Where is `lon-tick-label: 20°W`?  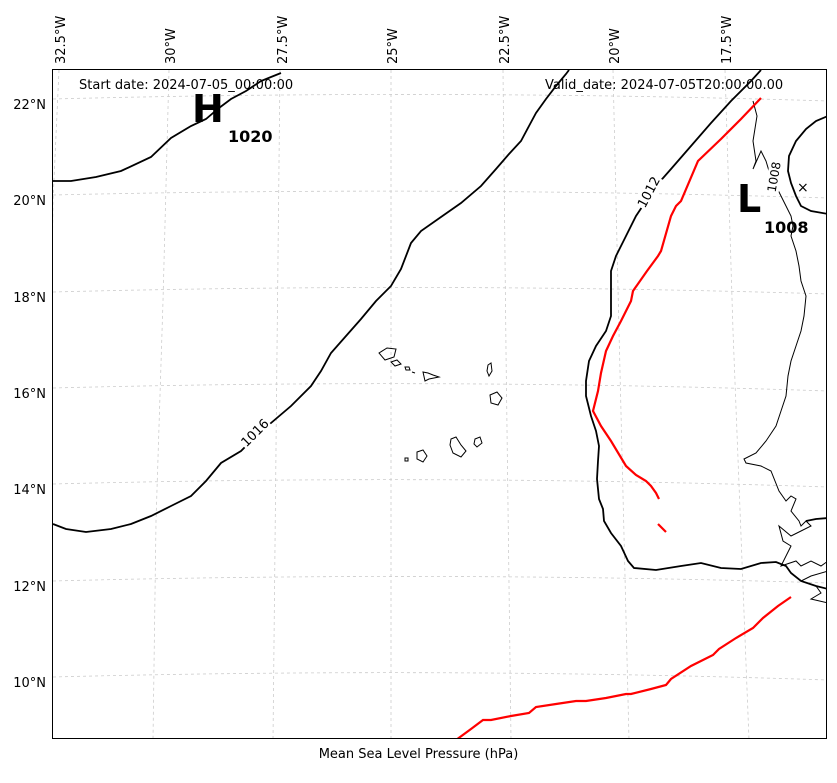
lon-tick-label: 20°W is located at coordinates (615, 46).